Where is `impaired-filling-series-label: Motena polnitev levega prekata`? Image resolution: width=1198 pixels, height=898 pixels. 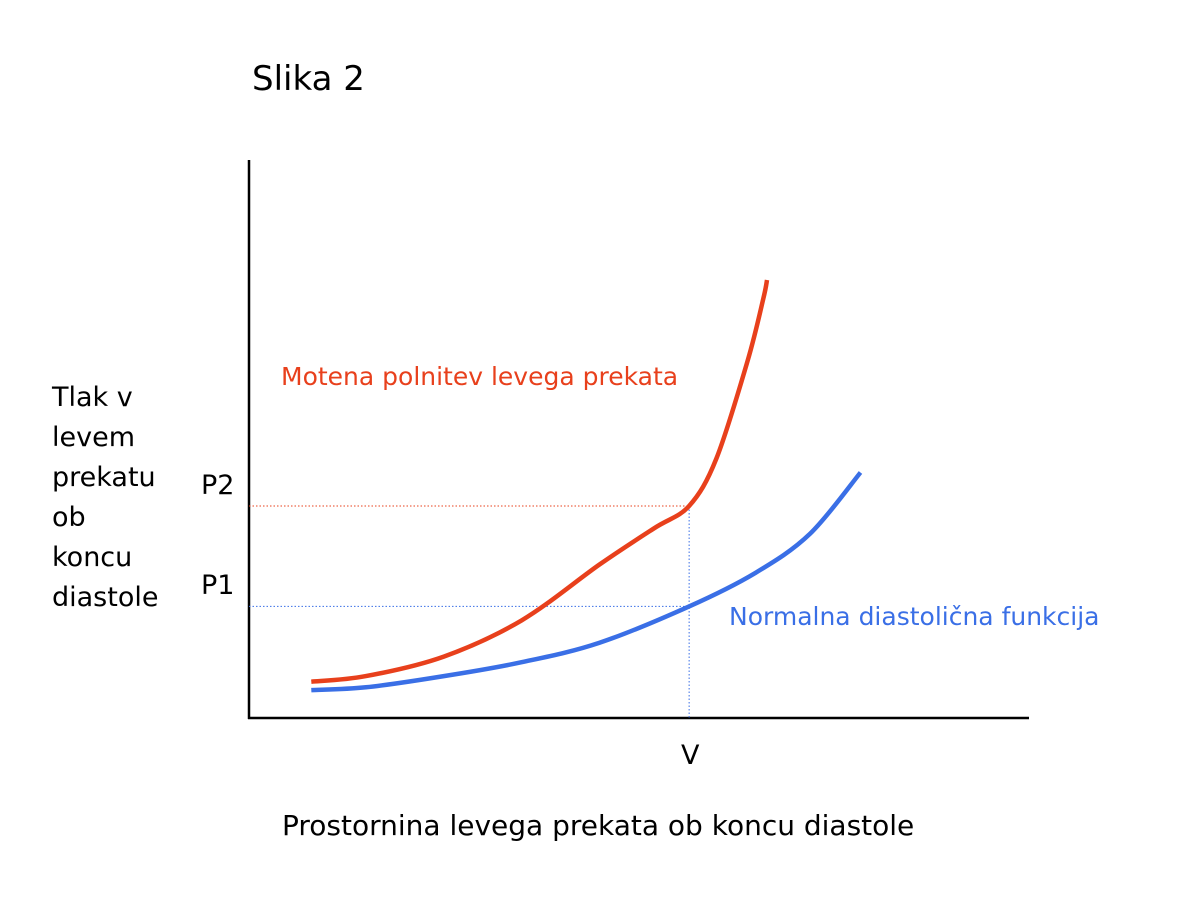 impaired-filling-series-label: Motena polnitev levega prekata is located at coordinates (480, 376).